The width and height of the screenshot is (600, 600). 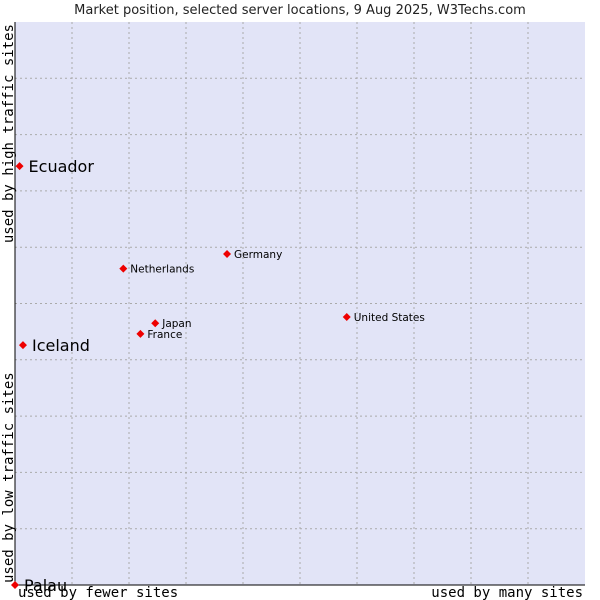 I want to click on point-label-france: France, so click(x=164, y=335).